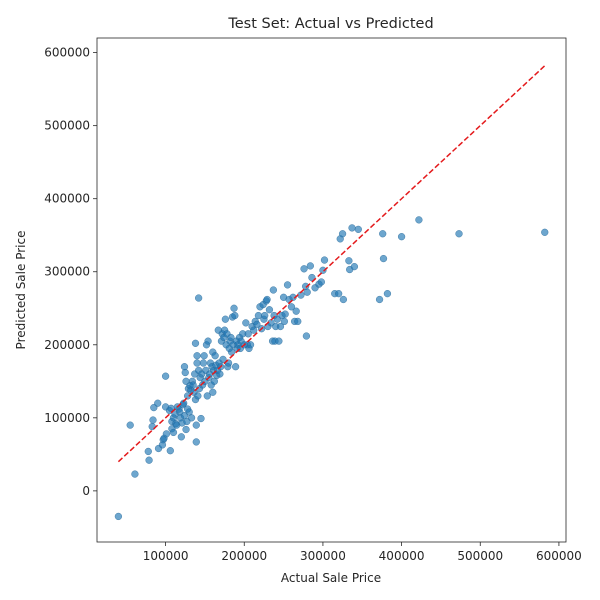 The image size is (600, 600). Describe the element at coordinates (67, 199) in the screenshot. I see `y-tick-label: 400000` at that location.